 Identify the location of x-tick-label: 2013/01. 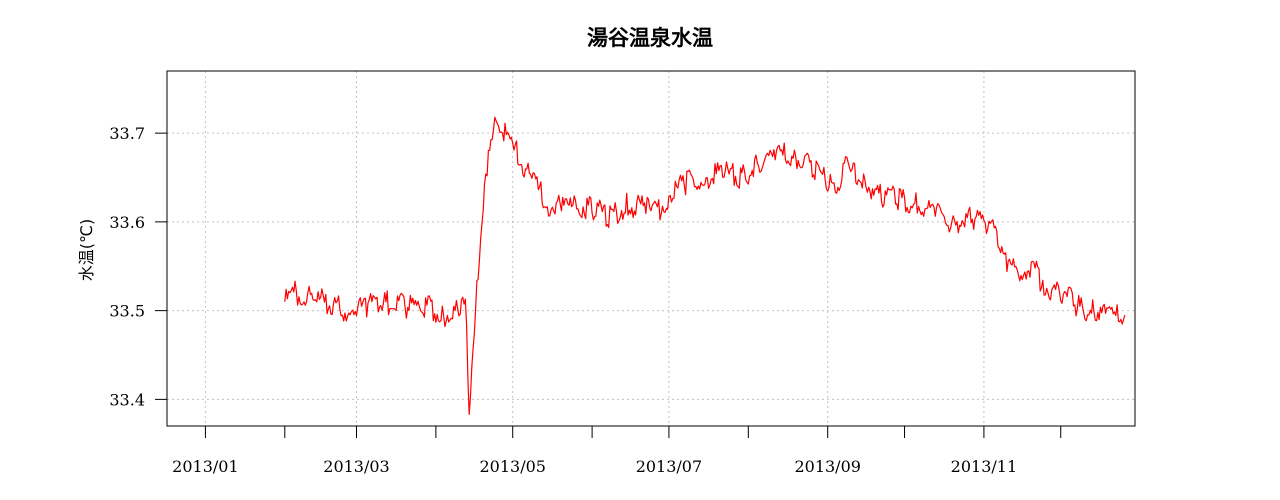
(205, 466).